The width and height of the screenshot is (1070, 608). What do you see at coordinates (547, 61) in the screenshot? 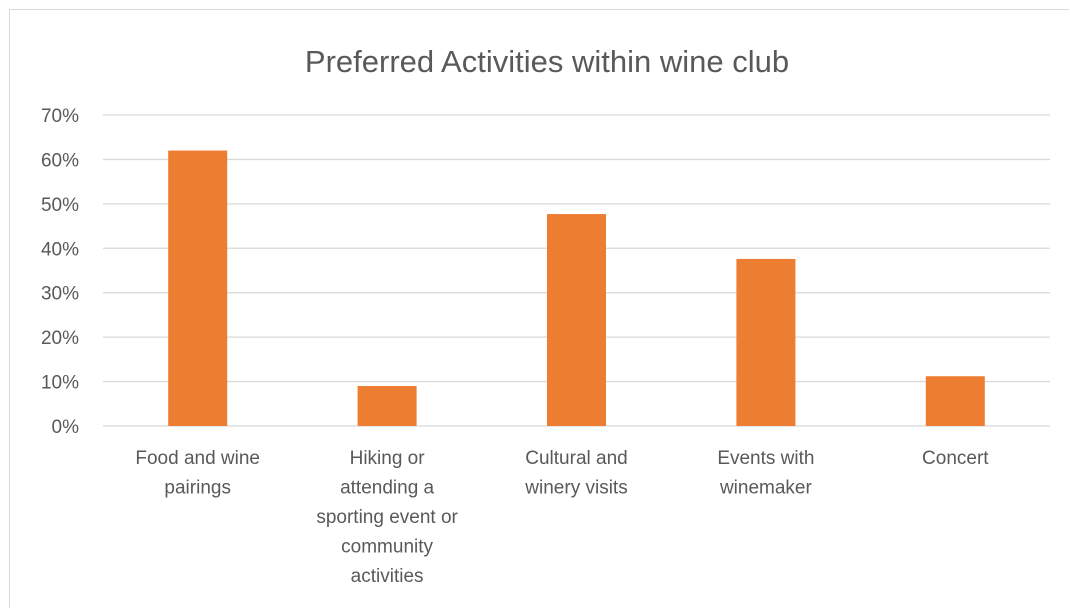
I see `chart-title: Preferred Activities within wine club` at bounding box center [547, 61].